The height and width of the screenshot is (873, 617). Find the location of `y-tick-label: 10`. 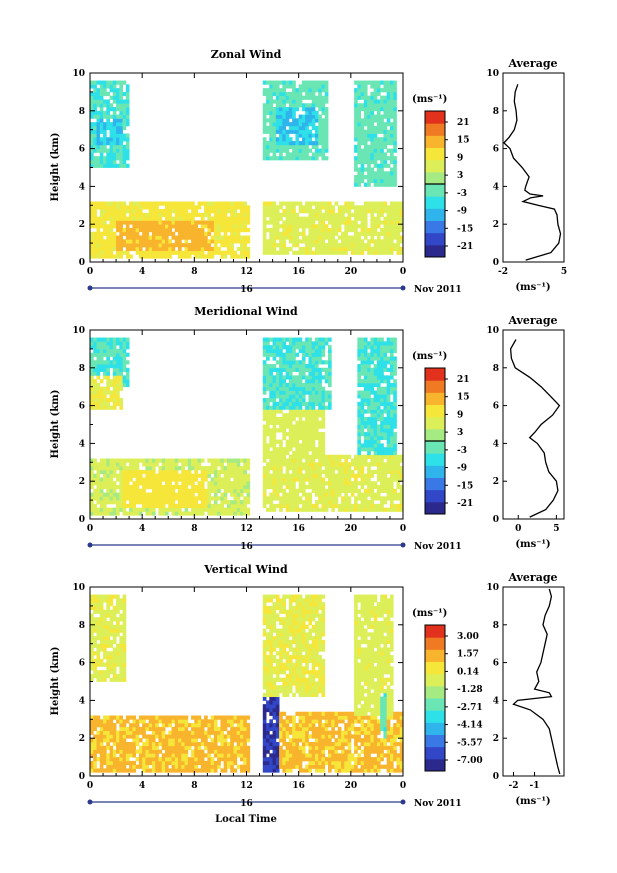

y-tick-label: 10 is located at coordinates (78, 331).